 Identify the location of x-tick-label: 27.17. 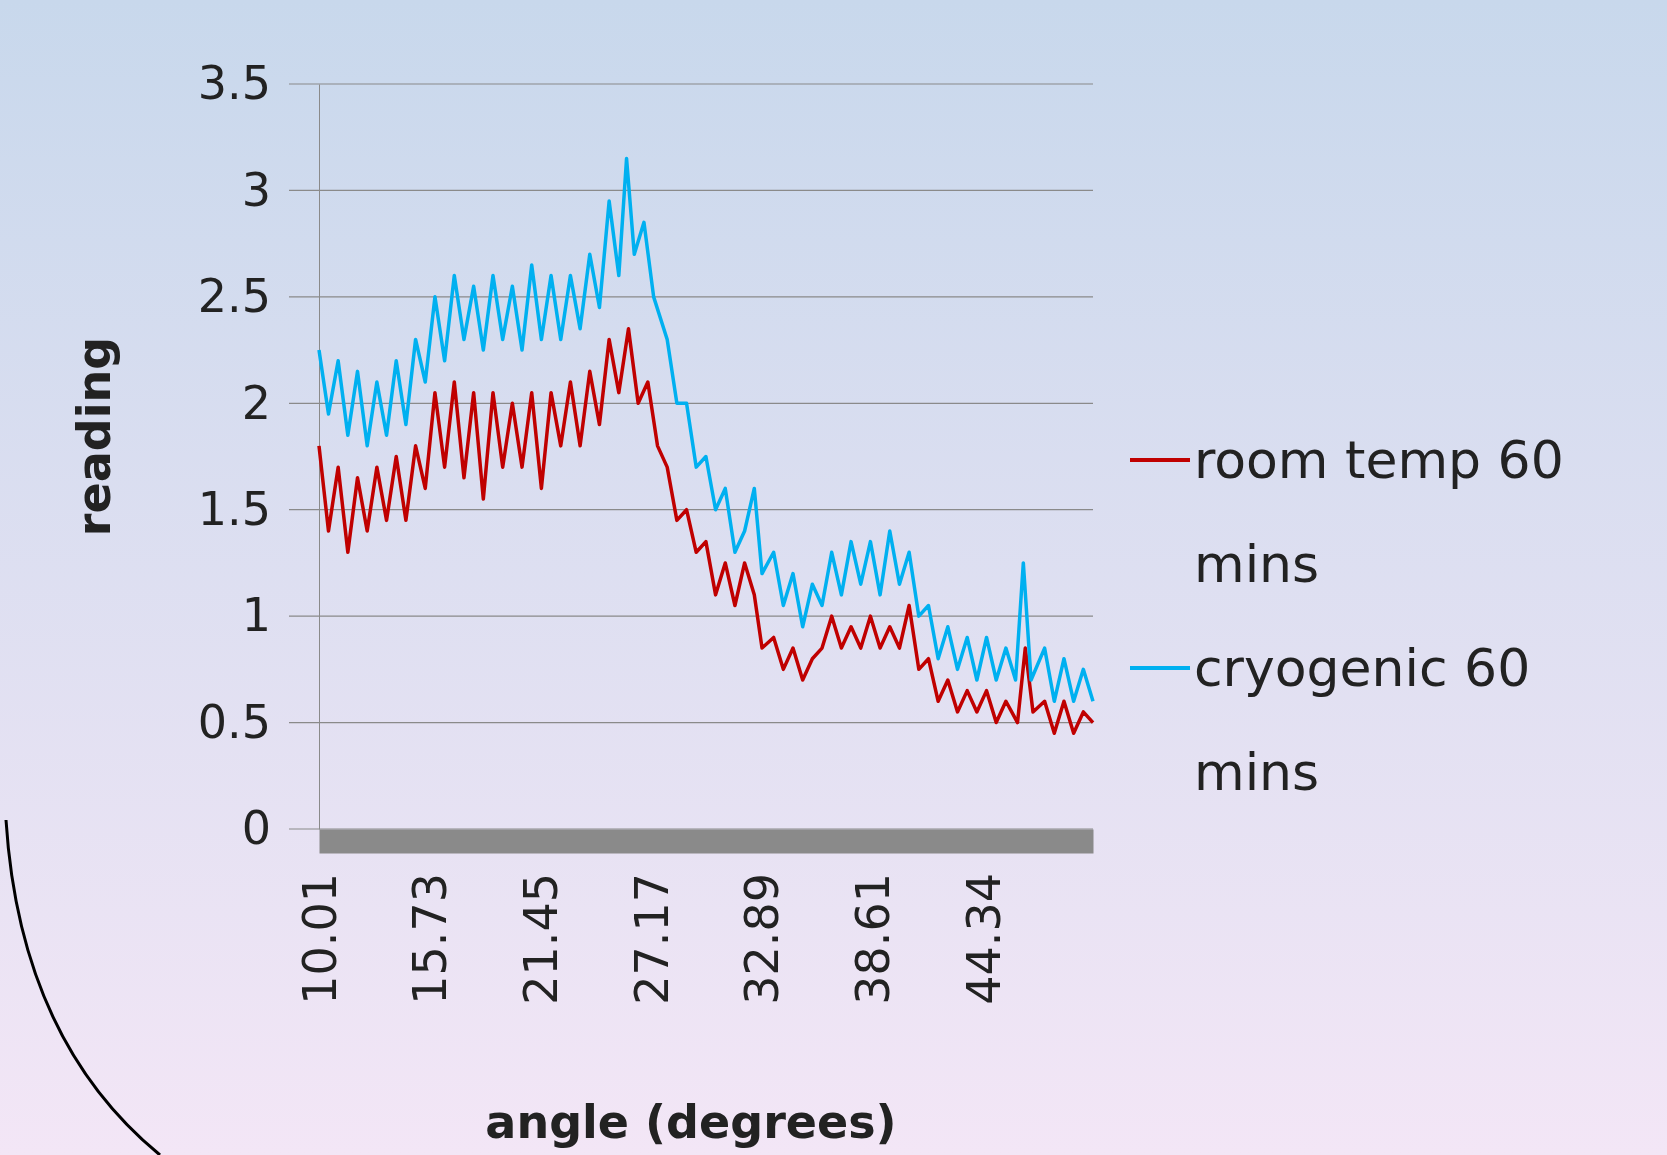
(651, 939).